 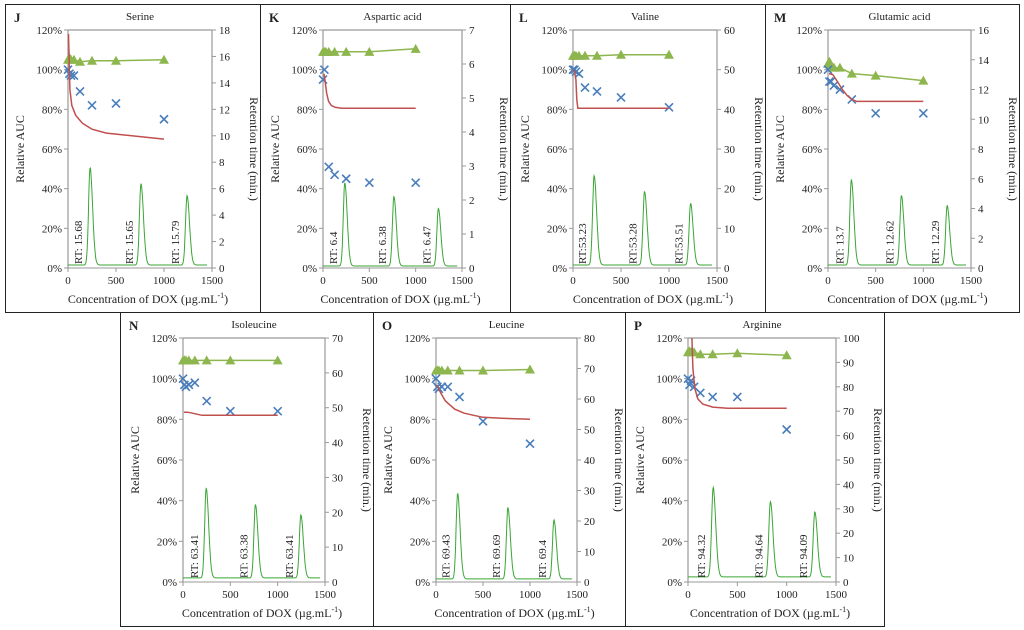 I want to click on peak-rt-label: RT: 6.38, so click(x=383, y=245).